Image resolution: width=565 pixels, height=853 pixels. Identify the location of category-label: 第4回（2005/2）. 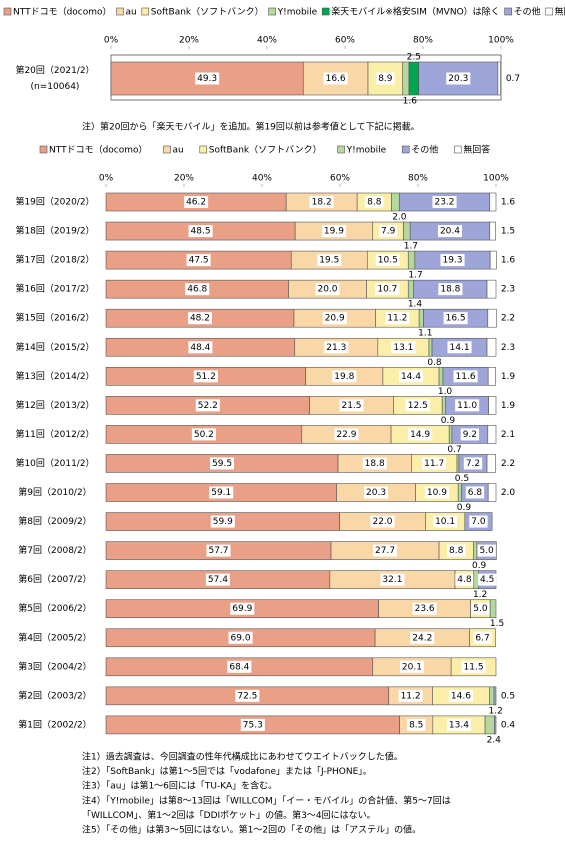
(54, 637).